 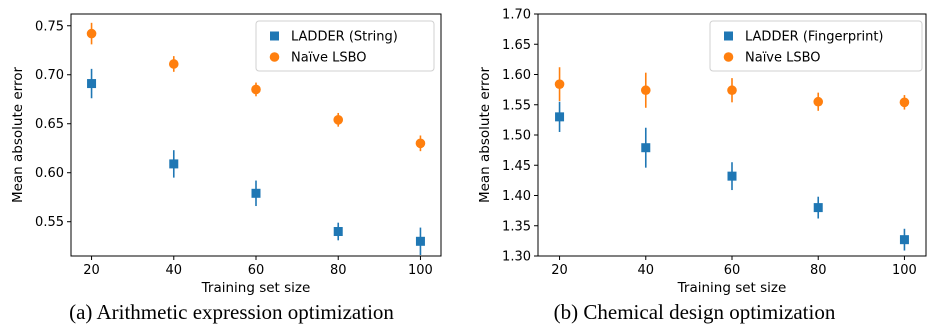 I want to click on y-tick-label: 1.50, so click(x=516, y=136).